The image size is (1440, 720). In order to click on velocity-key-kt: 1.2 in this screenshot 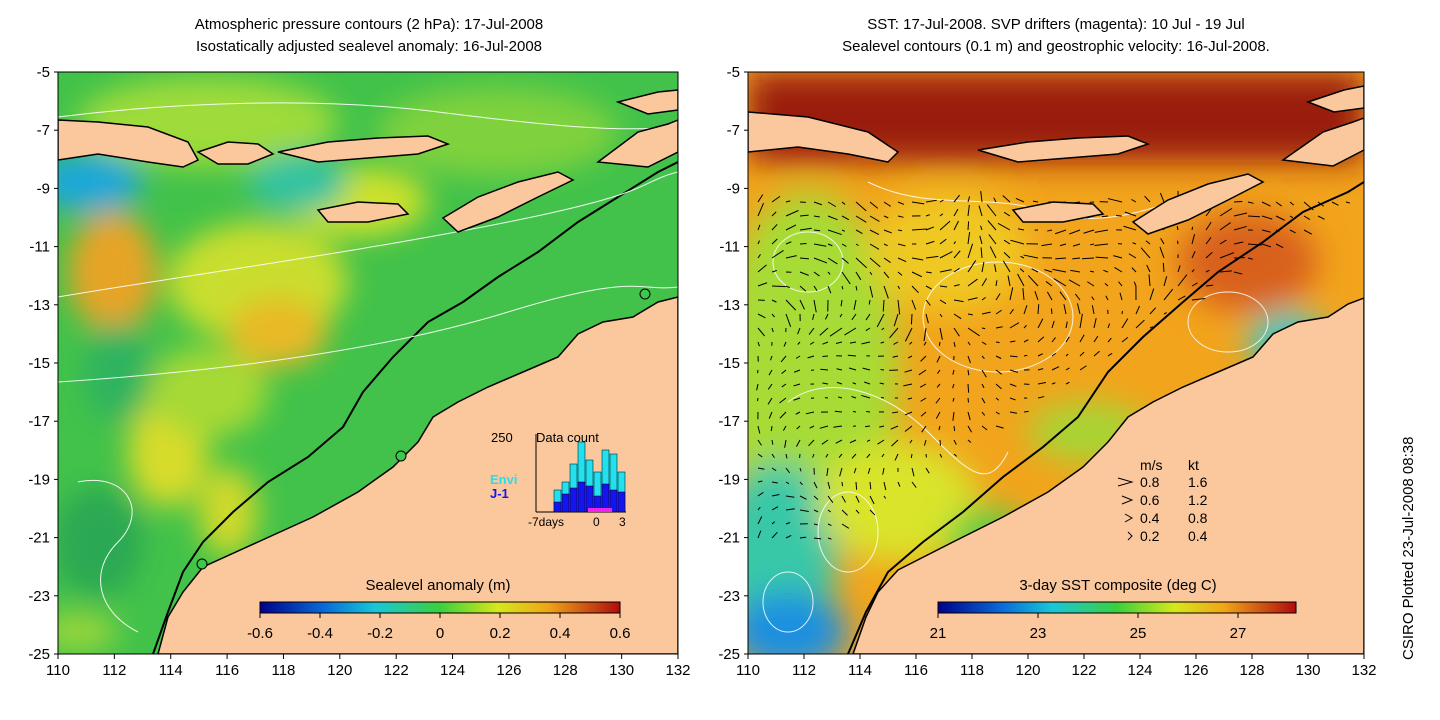, I will do `click(1198, 500)`.